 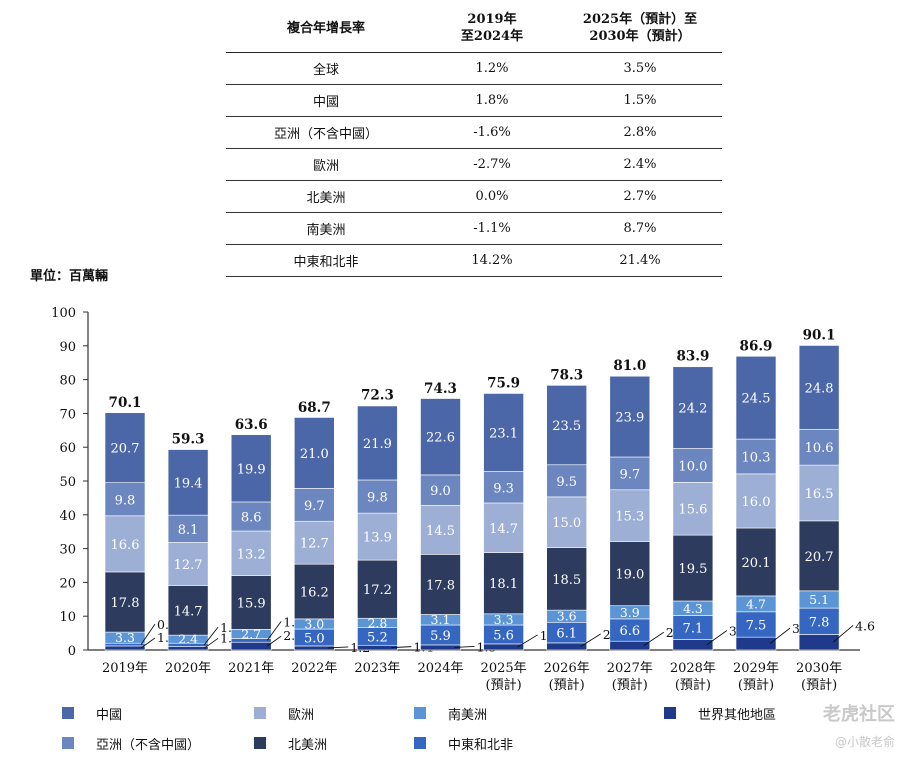 What do you see at coordinates (314, 544) in the screenshot?
I see `data-label: 12.7` at bounding box center [314, 544].